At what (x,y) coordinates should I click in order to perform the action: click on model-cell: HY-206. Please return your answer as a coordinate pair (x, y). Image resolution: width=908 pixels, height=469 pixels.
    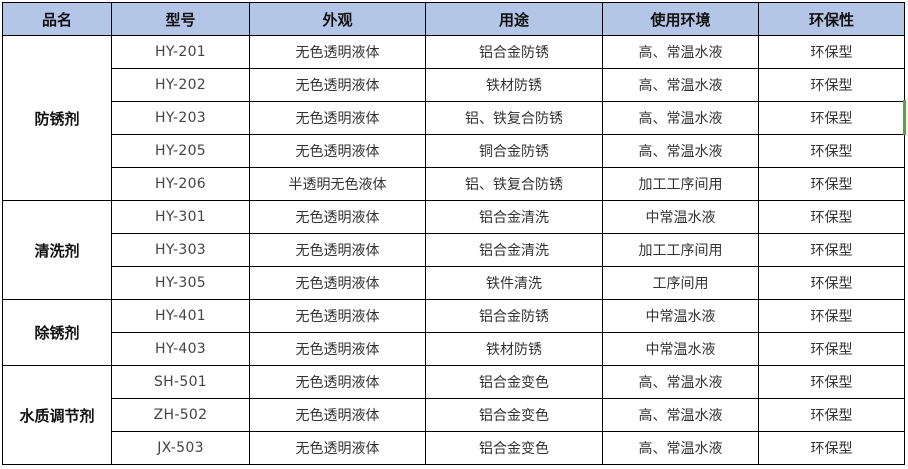
    Looking at the image, I should click on (180, 184).